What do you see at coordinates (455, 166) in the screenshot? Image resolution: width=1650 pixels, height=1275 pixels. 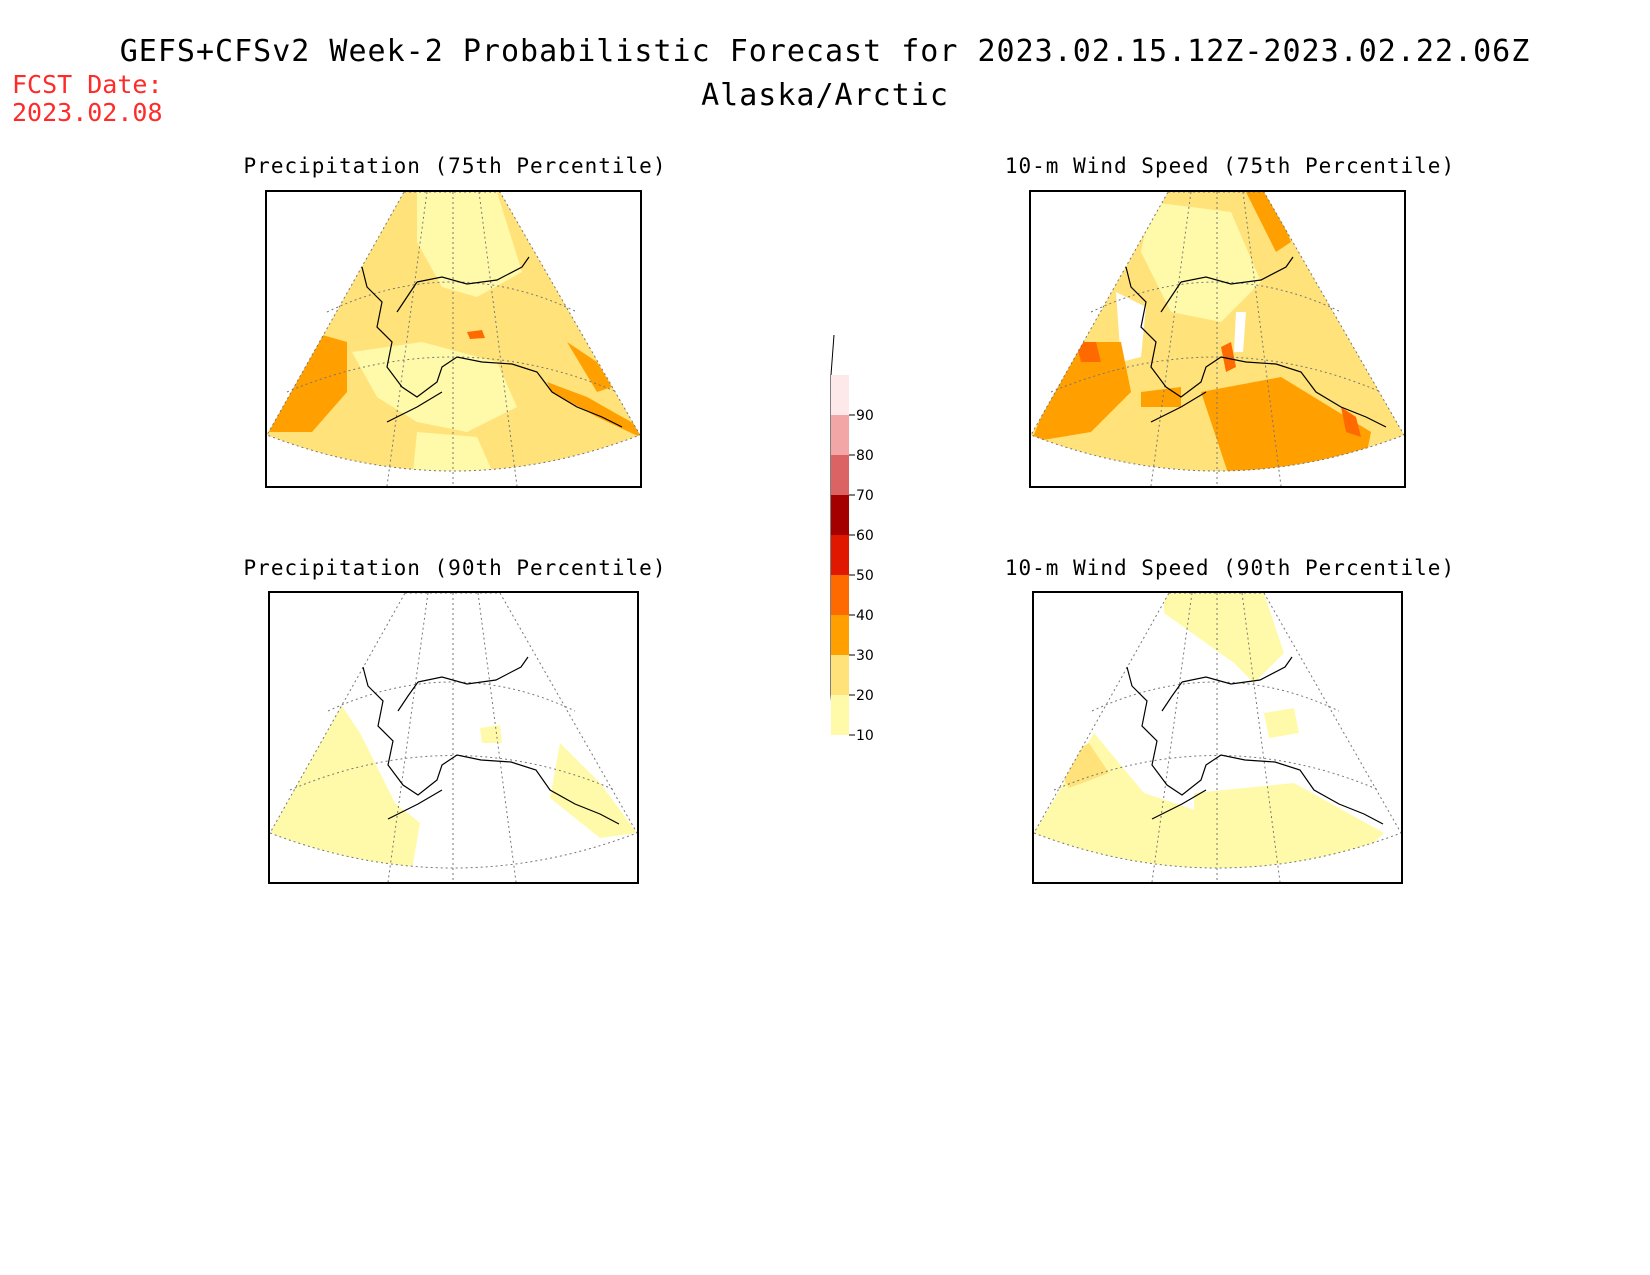 I see `panel-title-precip-75: Precipitation (75th Percentile)` at bounding box center [455, 166].